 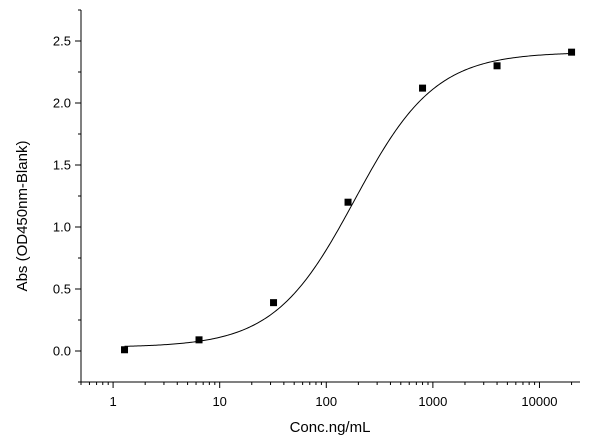 I want to click on y-axis-title: Abs (OD450nm-Blank), so click(x=22, y=216).